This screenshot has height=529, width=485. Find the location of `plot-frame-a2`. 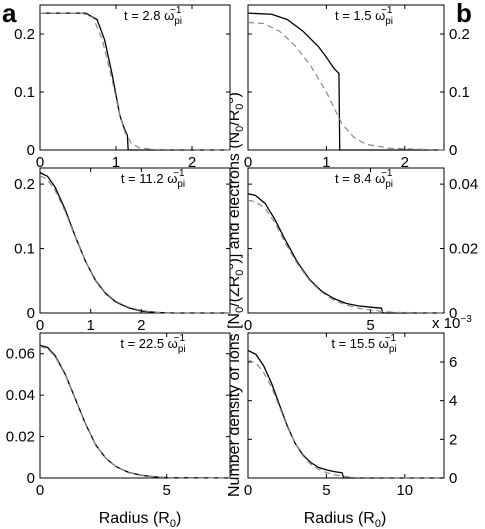

plot-frame-a2 is located at coordinates (135, 240).